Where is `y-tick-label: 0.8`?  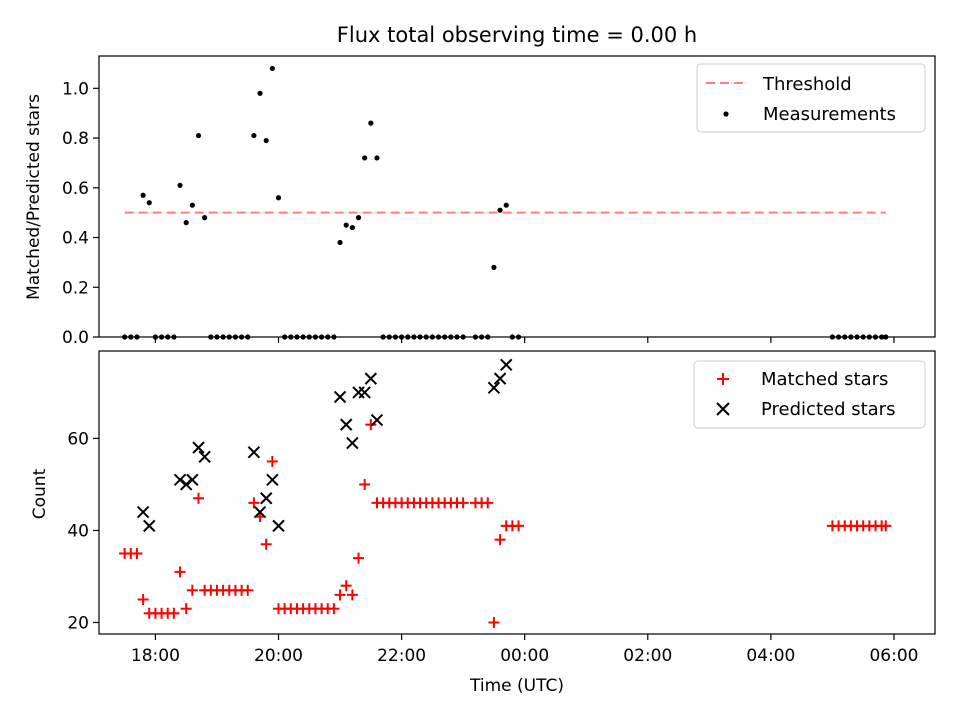
y-tick-label: 0.8 is located at coordinates (75, 139).